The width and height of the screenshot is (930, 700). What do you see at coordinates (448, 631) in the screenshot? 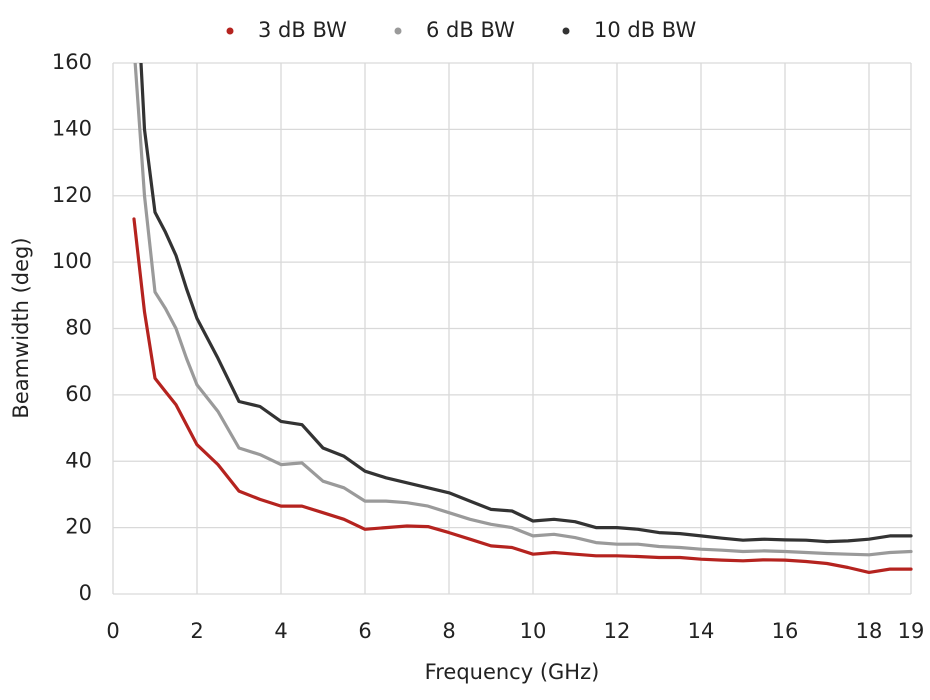
I see `x-tick-label: 8` at bounding box center [448, 631].